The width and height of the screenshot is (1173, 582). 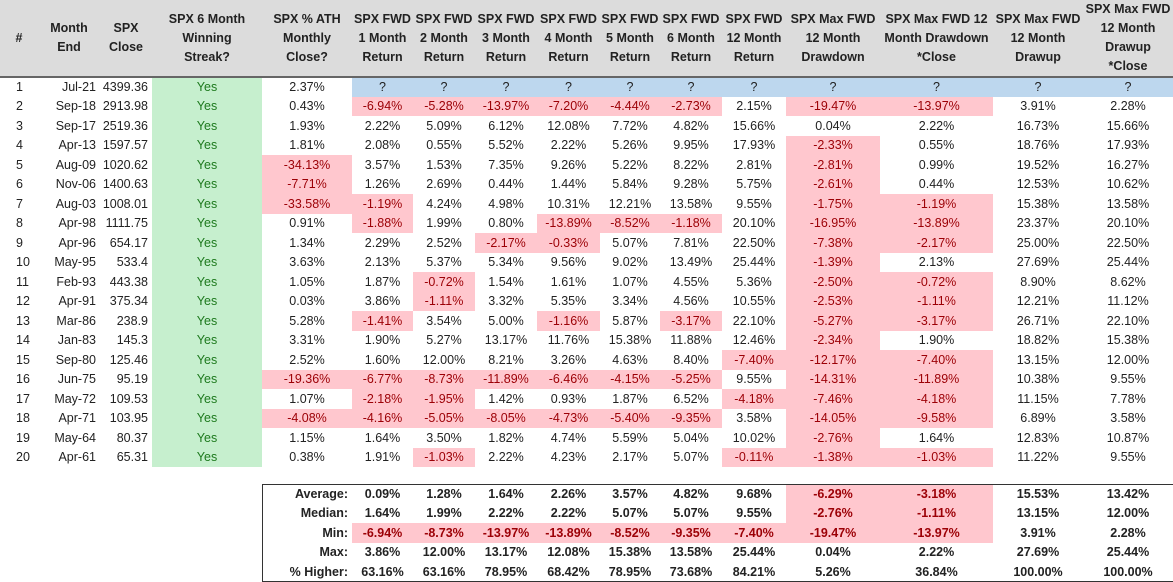 What do you see at coordinates (754, 418) in the screenshot?
I see `cell-fwd-12m: 3.58%` at bounding box center [754, 418].